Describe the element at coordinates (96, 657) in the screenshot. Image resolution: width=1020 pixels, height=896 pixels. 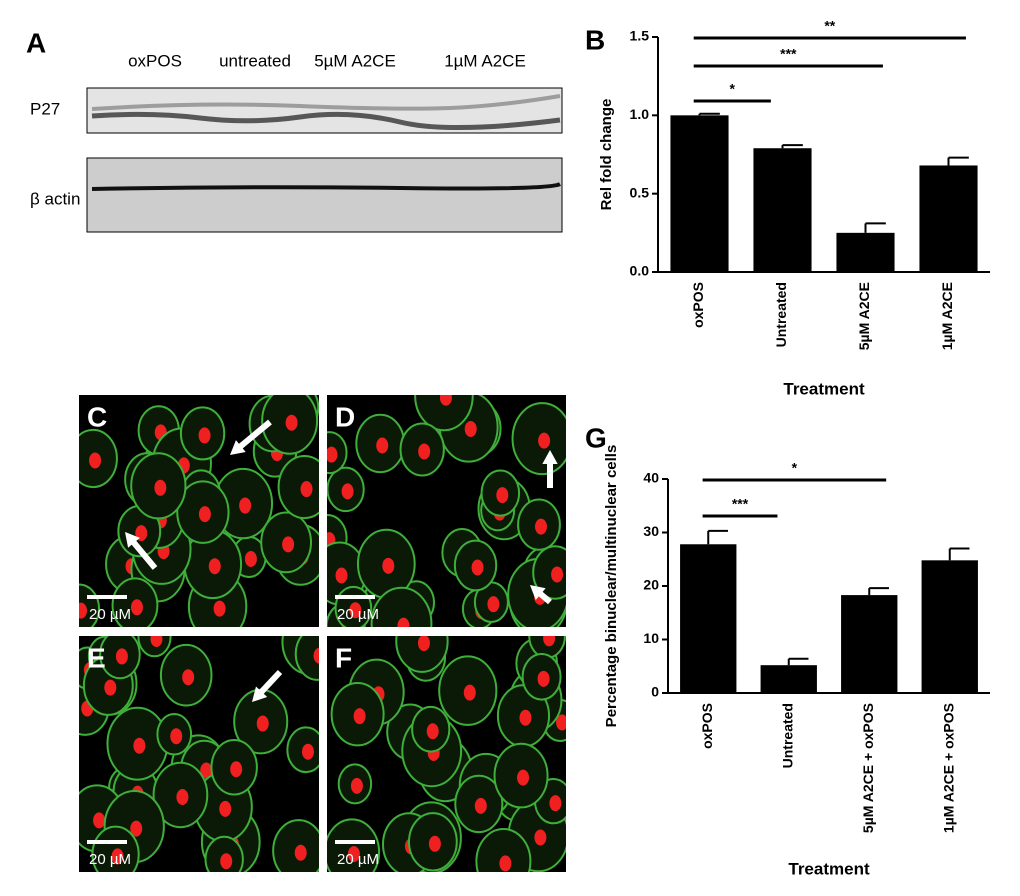
I see `panel-letter: E` at that location.